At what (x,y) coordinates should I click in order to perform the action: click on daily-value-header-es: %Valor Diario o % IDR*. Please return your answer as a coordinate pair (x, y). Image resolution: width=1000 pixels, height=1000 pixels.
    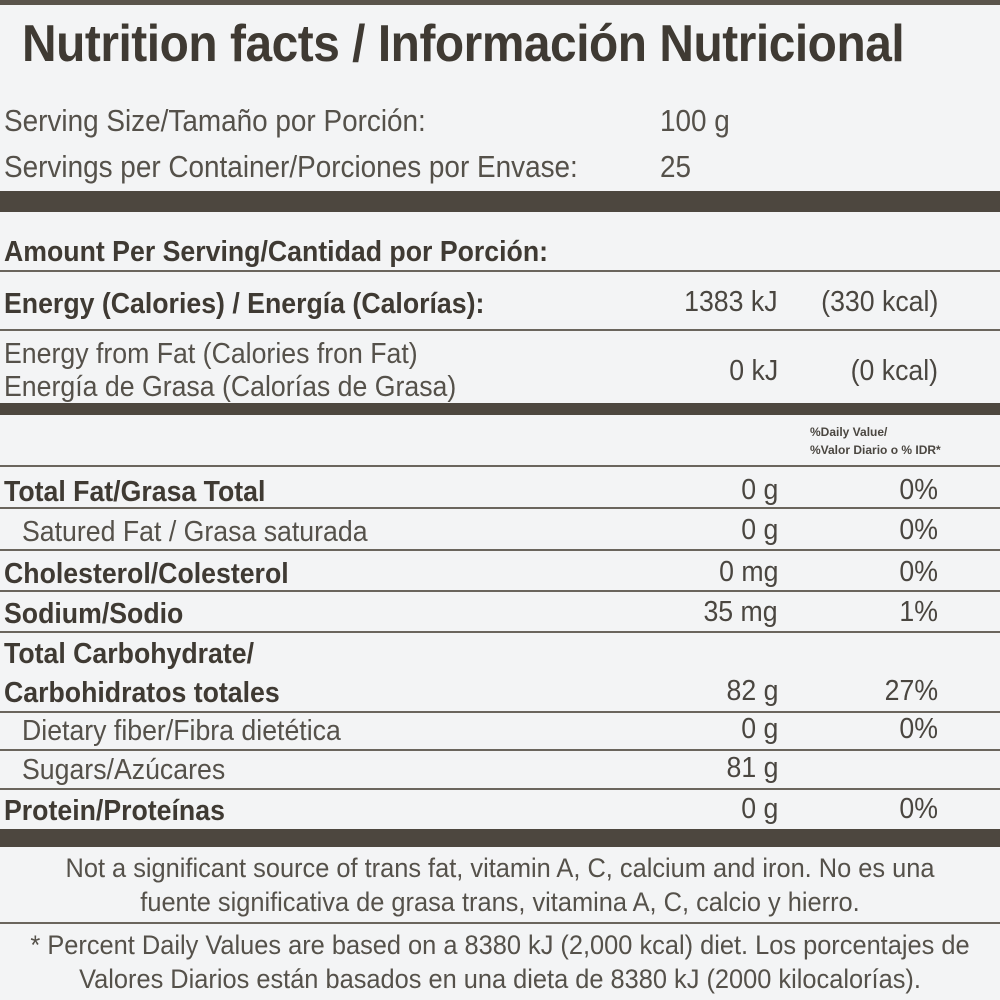
    Looking at the image, I should click on (875, 450).